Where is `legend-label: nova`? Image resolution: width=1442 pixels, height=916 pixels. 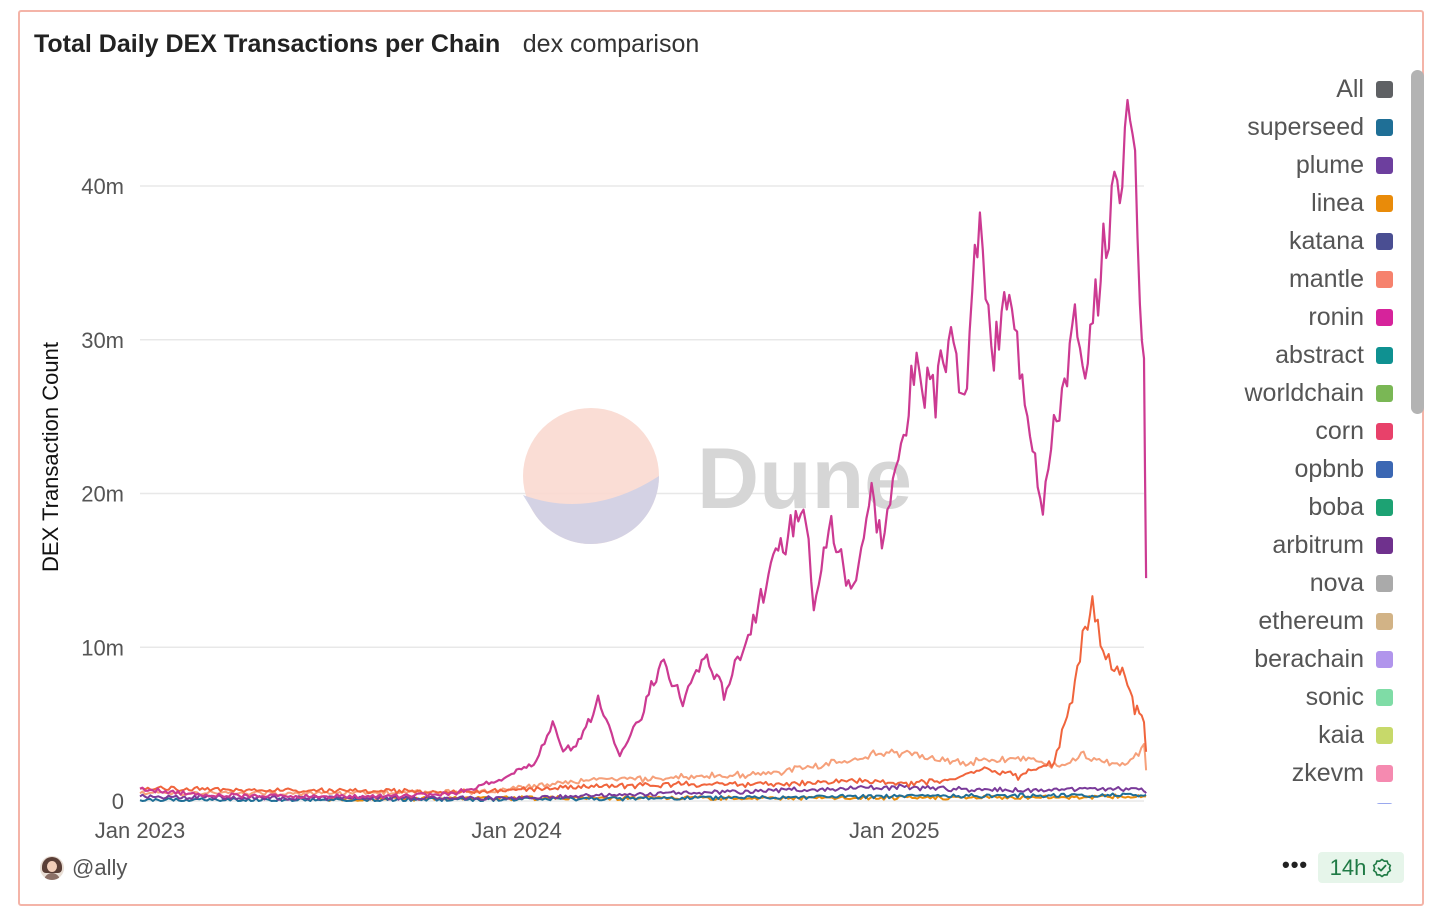
legend-label: nova is located at coordinates (1336, 582).